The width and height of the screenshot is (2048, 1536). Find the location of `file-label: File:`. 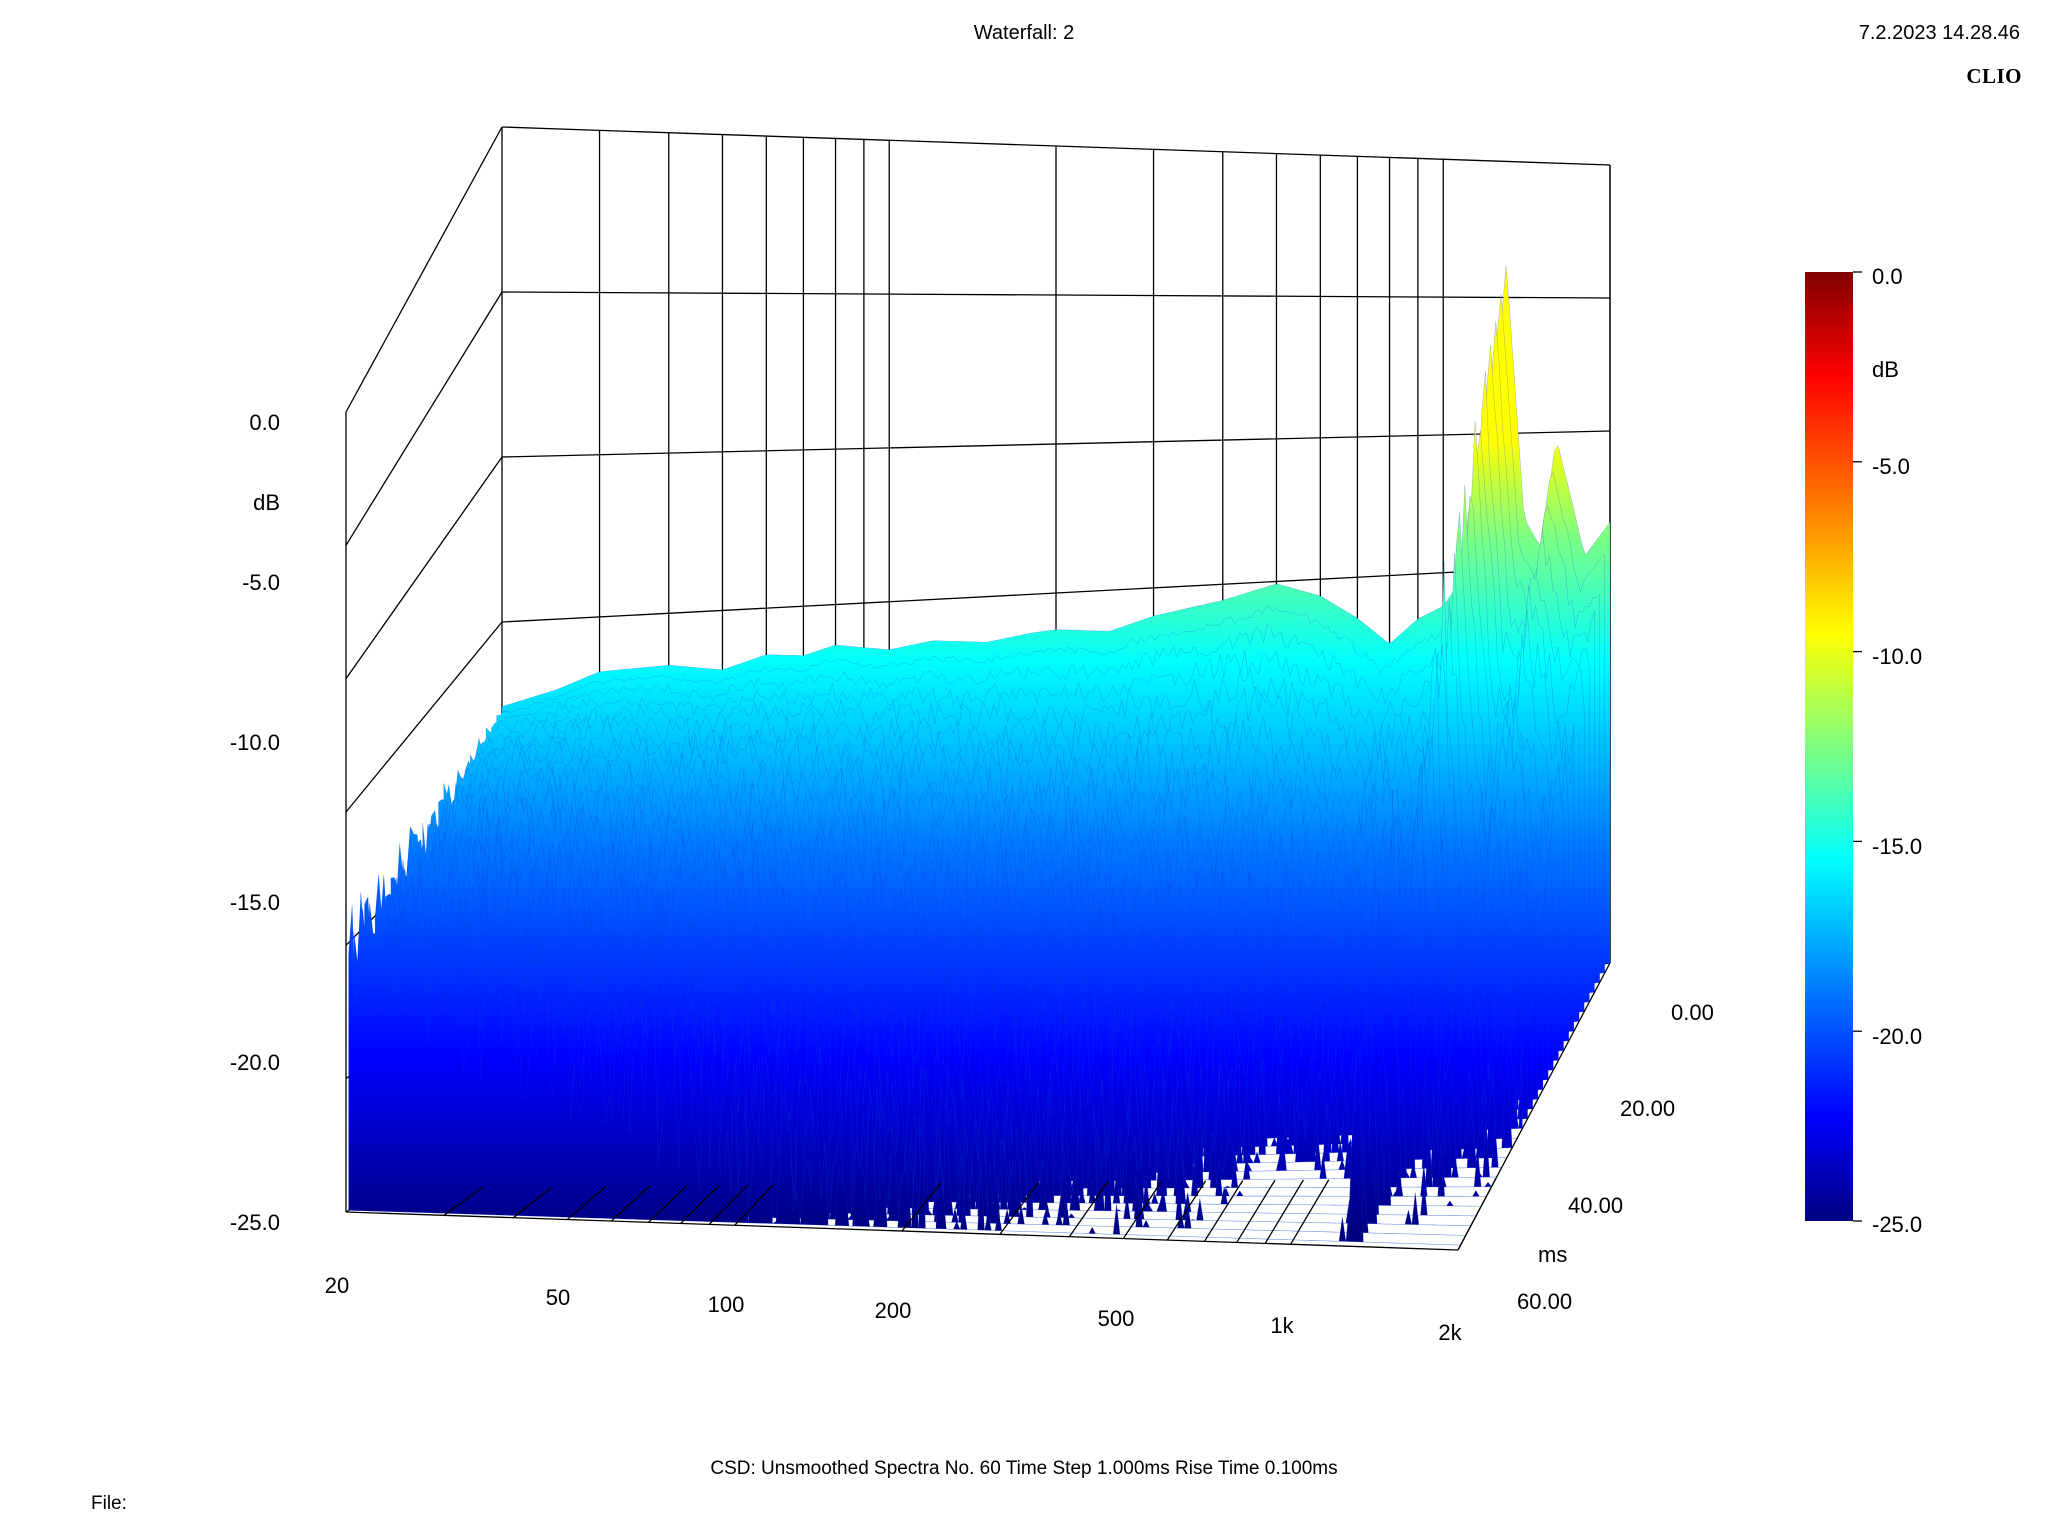

file-label: File: is located at coordinates (109, 1503).